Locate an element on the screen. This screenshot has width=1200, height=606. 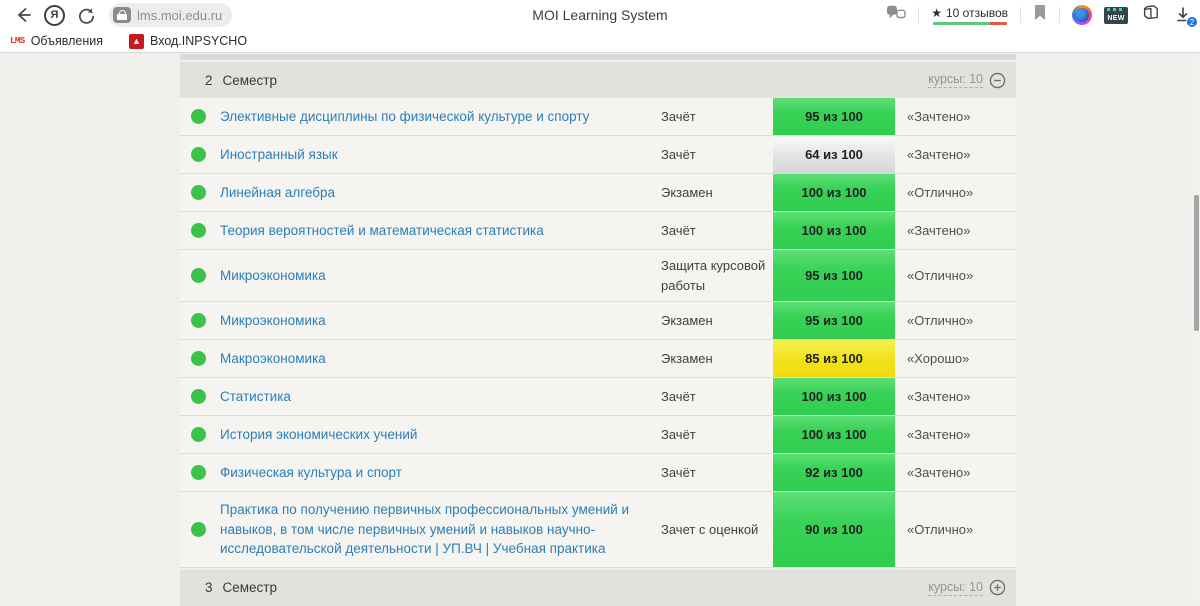
download-count-badge: 2 is located at coordinates (1192, 22).